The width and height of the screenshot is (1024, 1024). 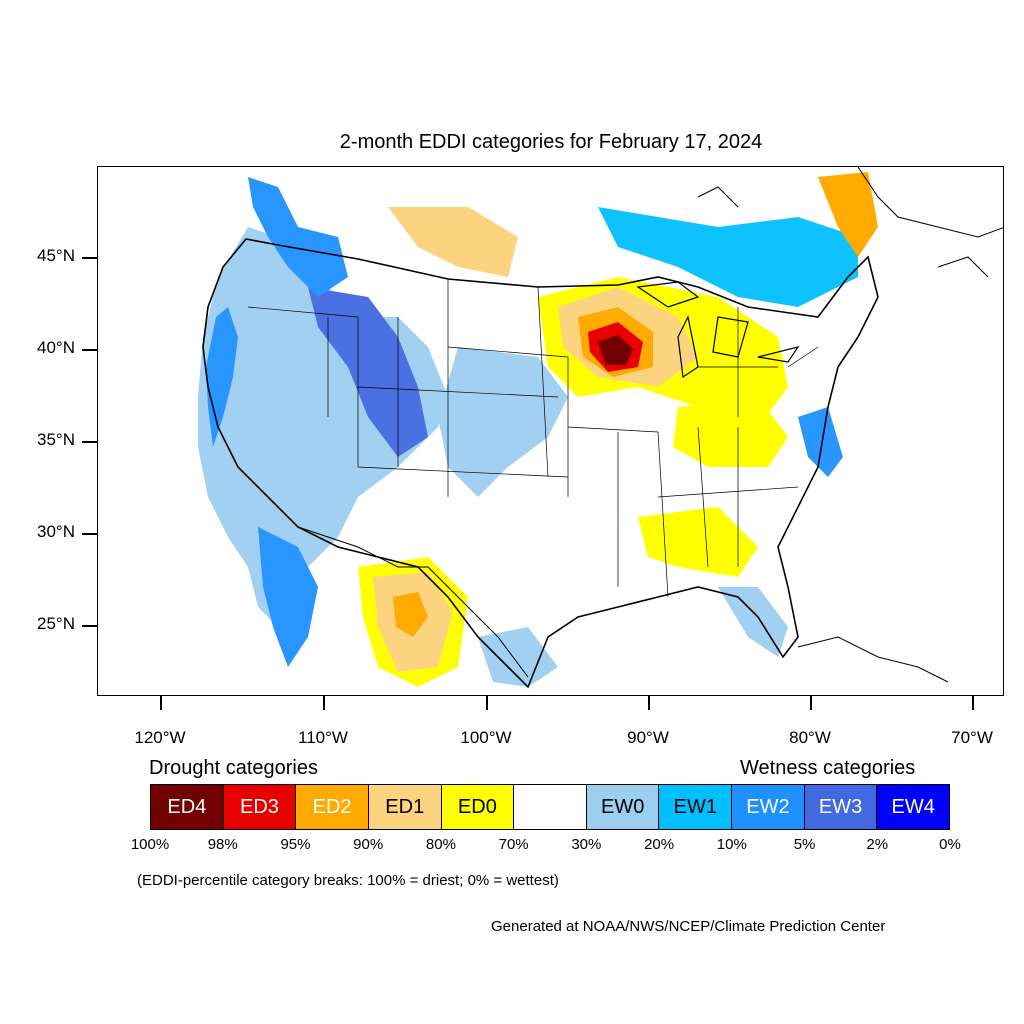 I want to click on legend-box-ed1: ED1, so click(x=405, y=807).